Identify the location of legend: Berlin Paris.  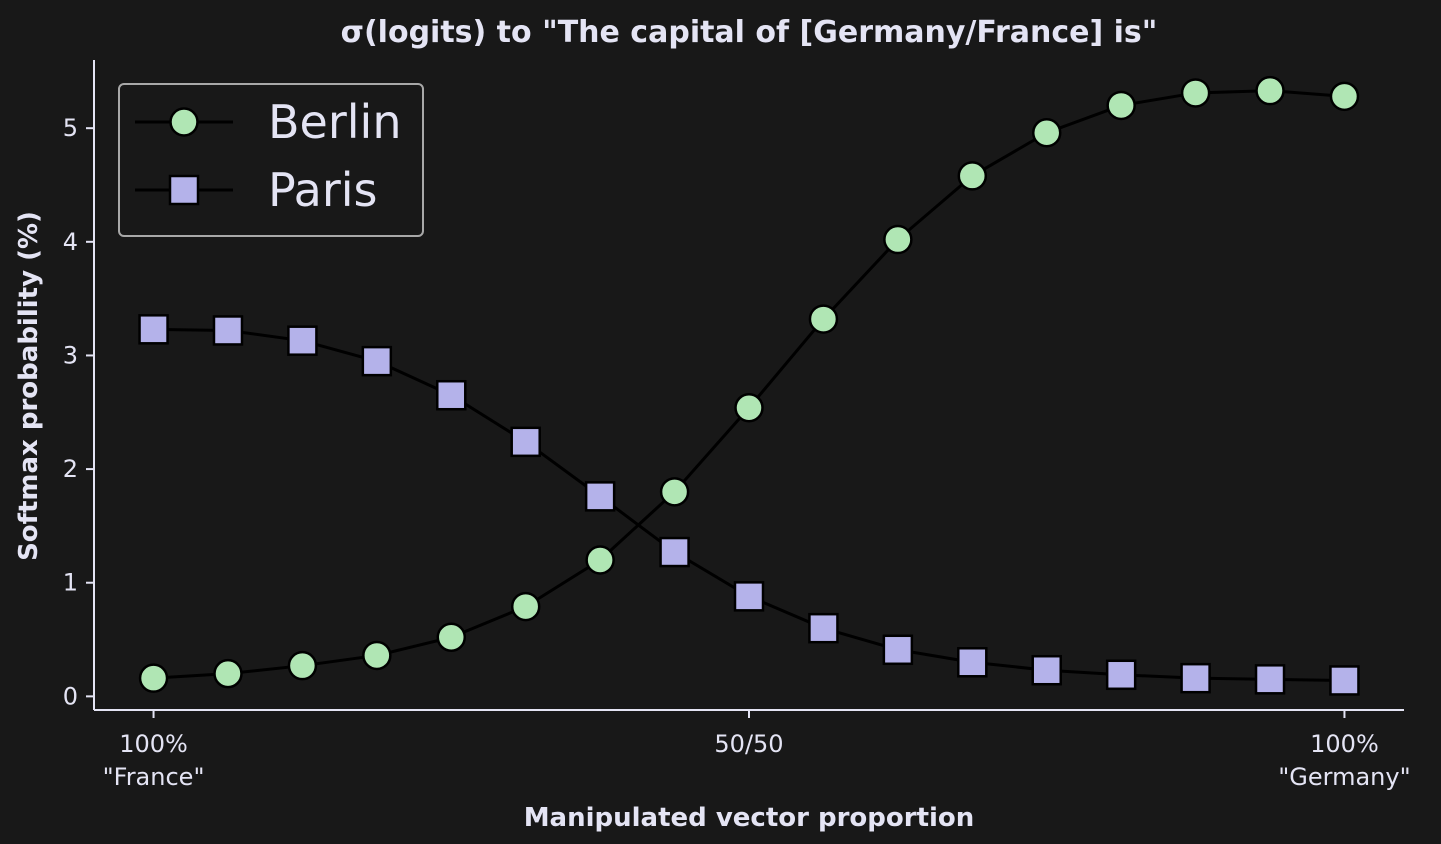
(271, 160).